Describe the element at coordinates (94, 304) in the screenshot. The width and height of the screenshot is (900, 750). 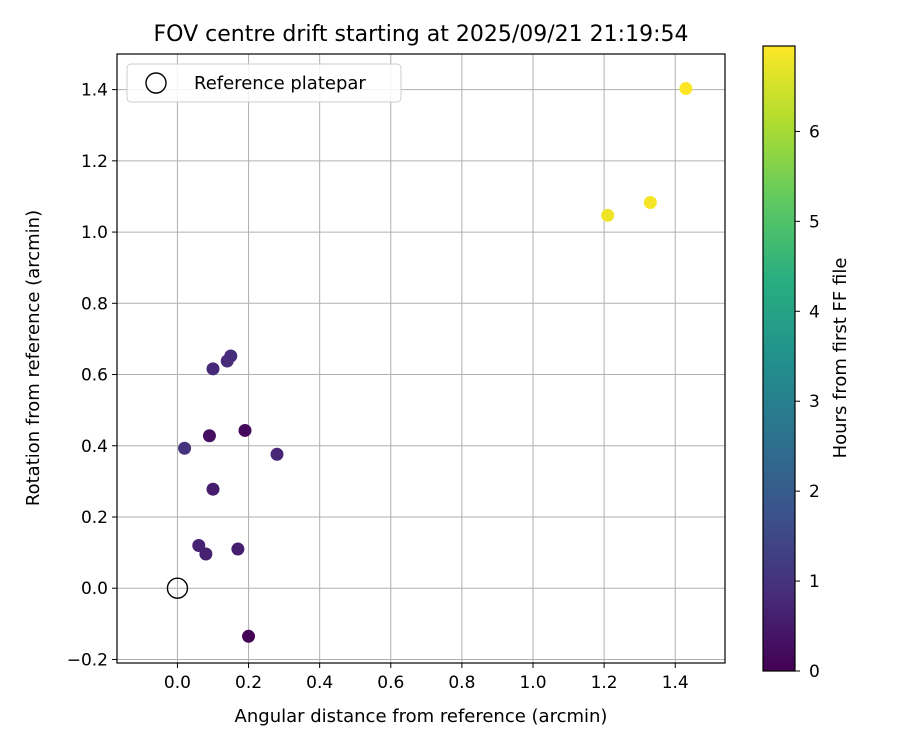
I see `y-tick-label: 0.8` at that location.